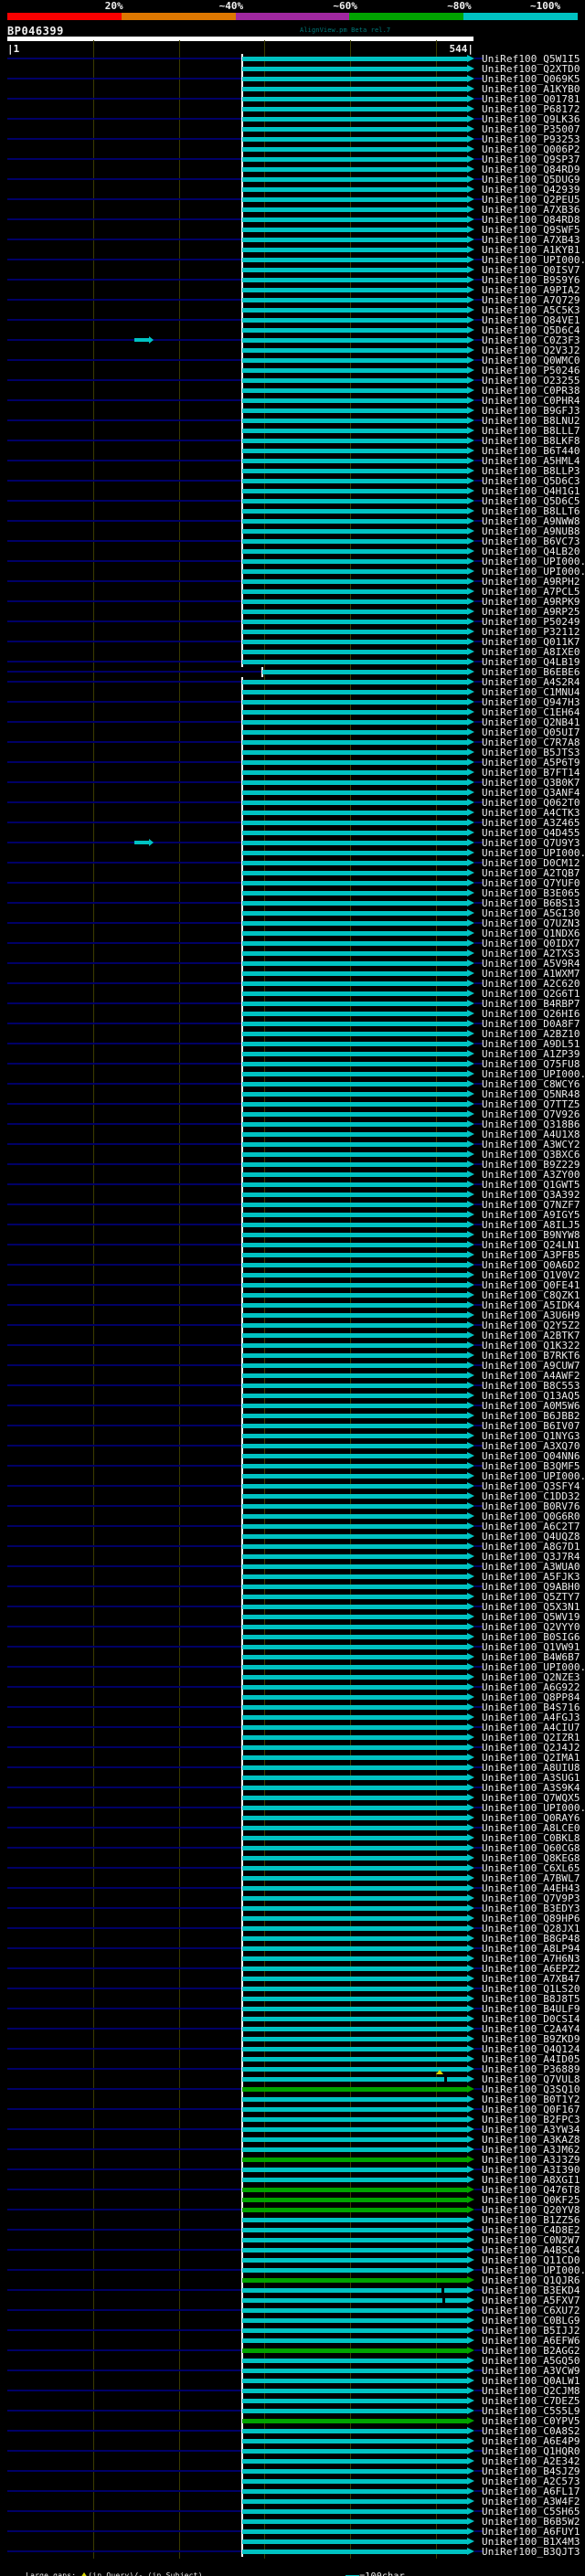  Describe the element at coordinates (531, 2190) in the screenshot. I see `hit-label: UniRef100_Q476T8` at that location.